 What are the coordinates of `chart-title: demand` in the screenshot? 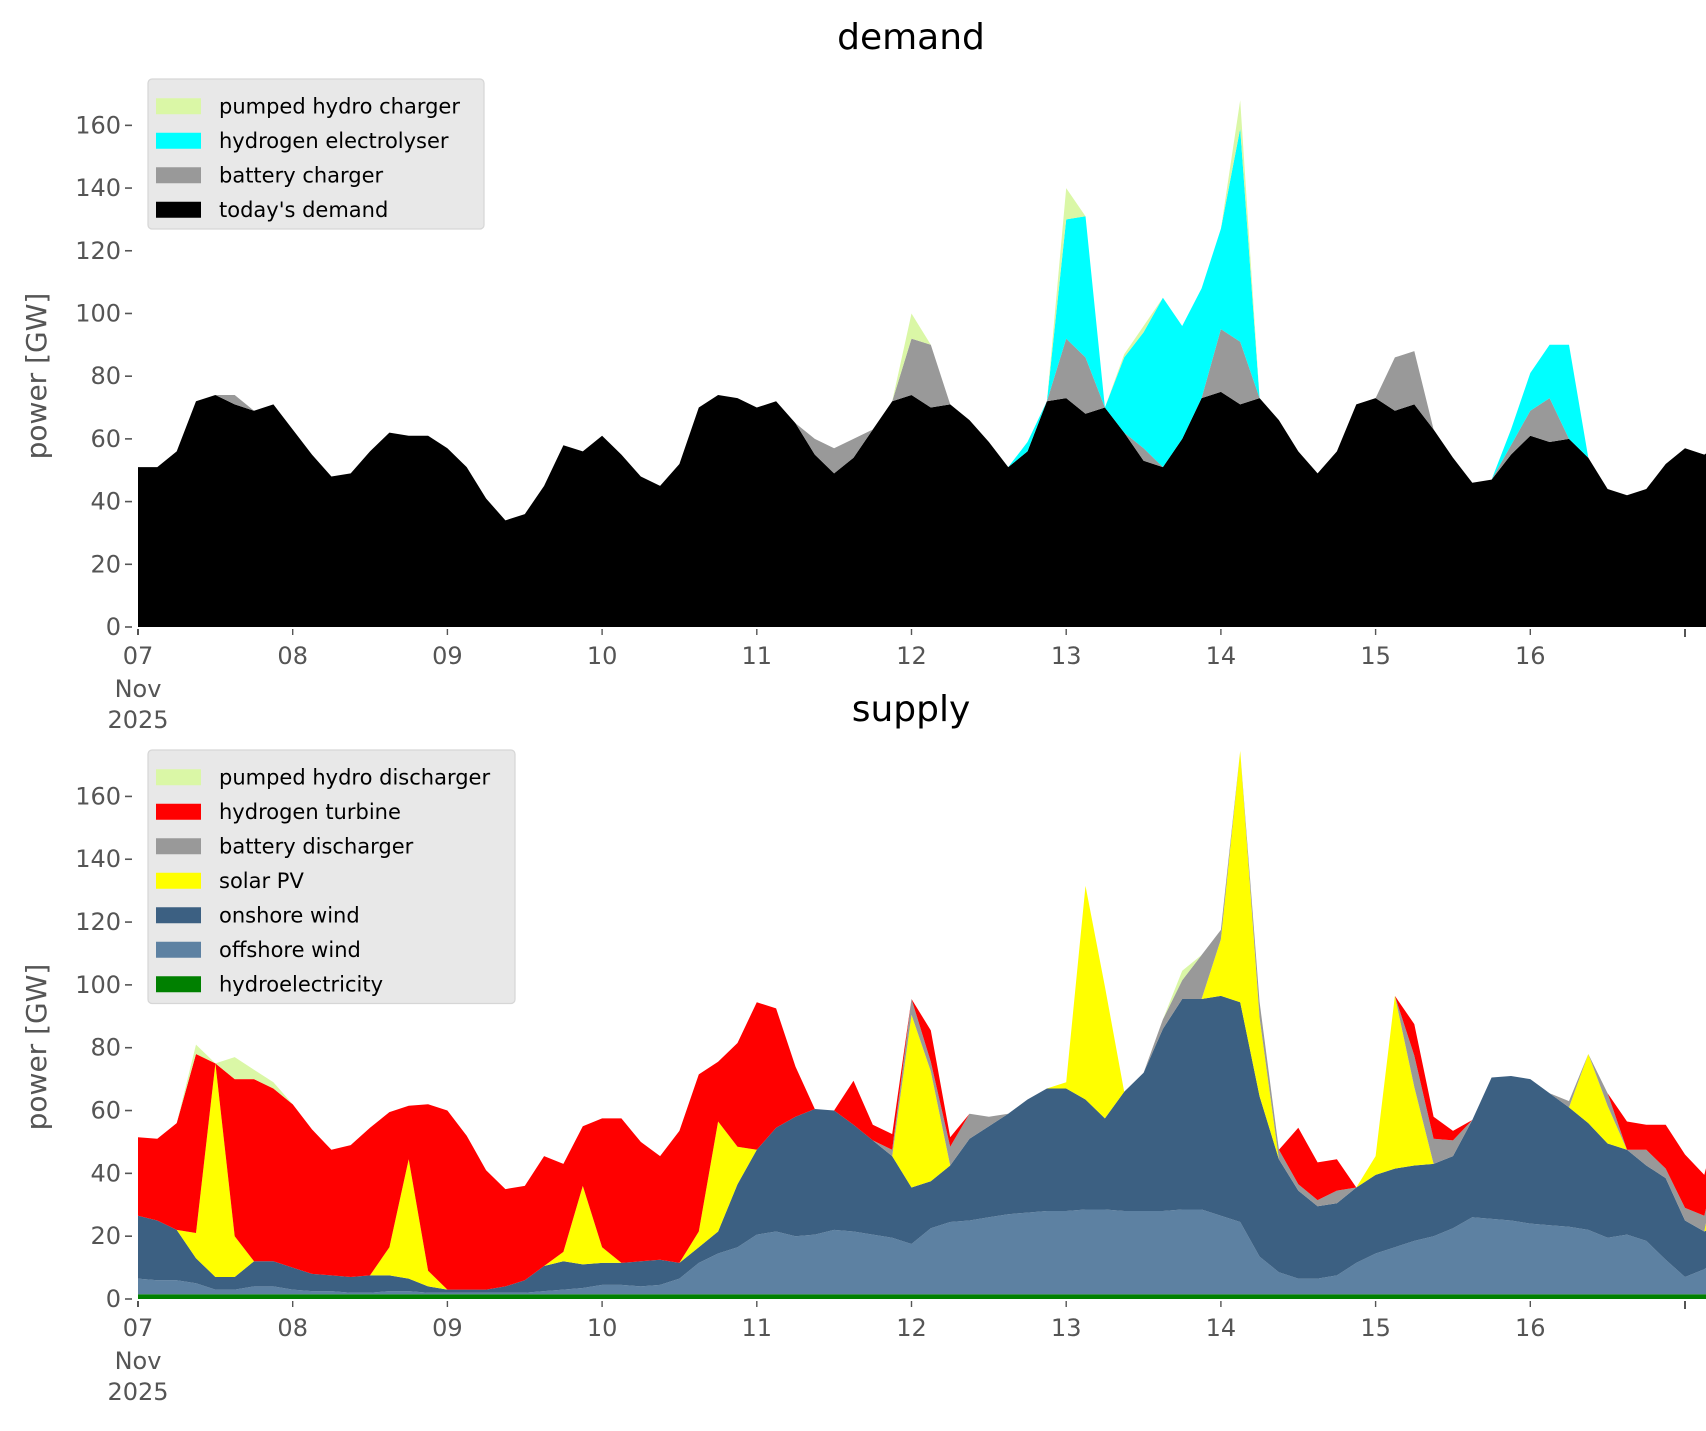 It's located at (911, 37).